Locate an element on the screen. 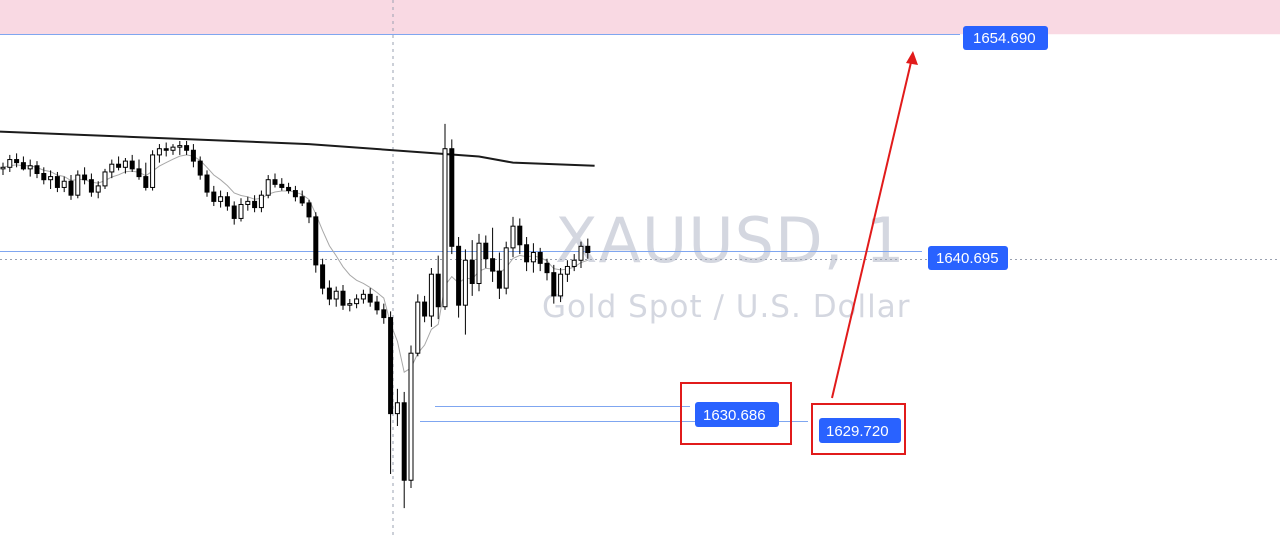  low-a-price-label: 1630.686 is located at coordinates (737, 414).